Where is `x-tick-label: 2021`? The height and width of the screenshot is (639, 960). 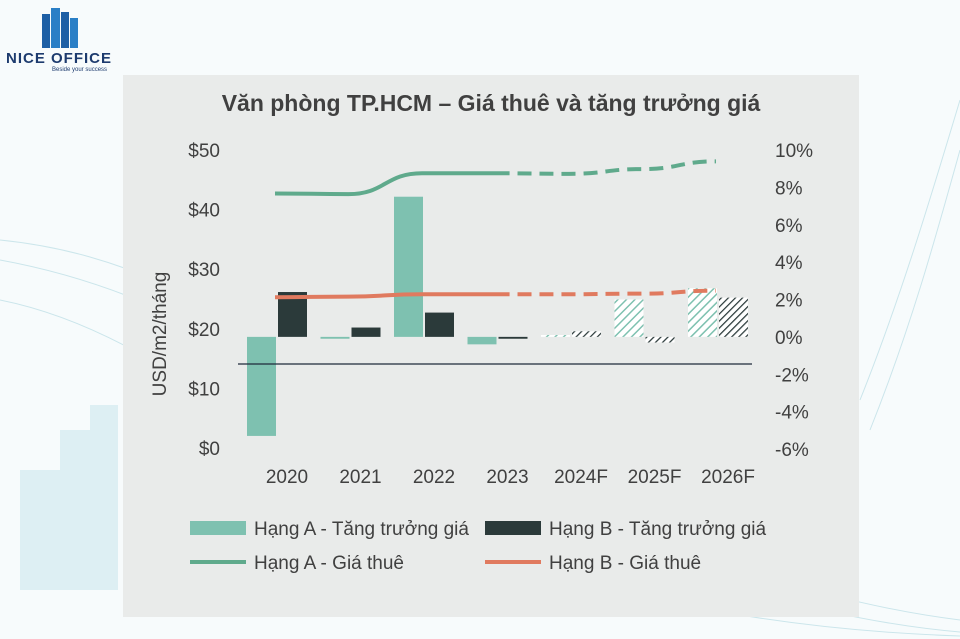
x-tick-label: 2021 is located at coordinates (360, 477).